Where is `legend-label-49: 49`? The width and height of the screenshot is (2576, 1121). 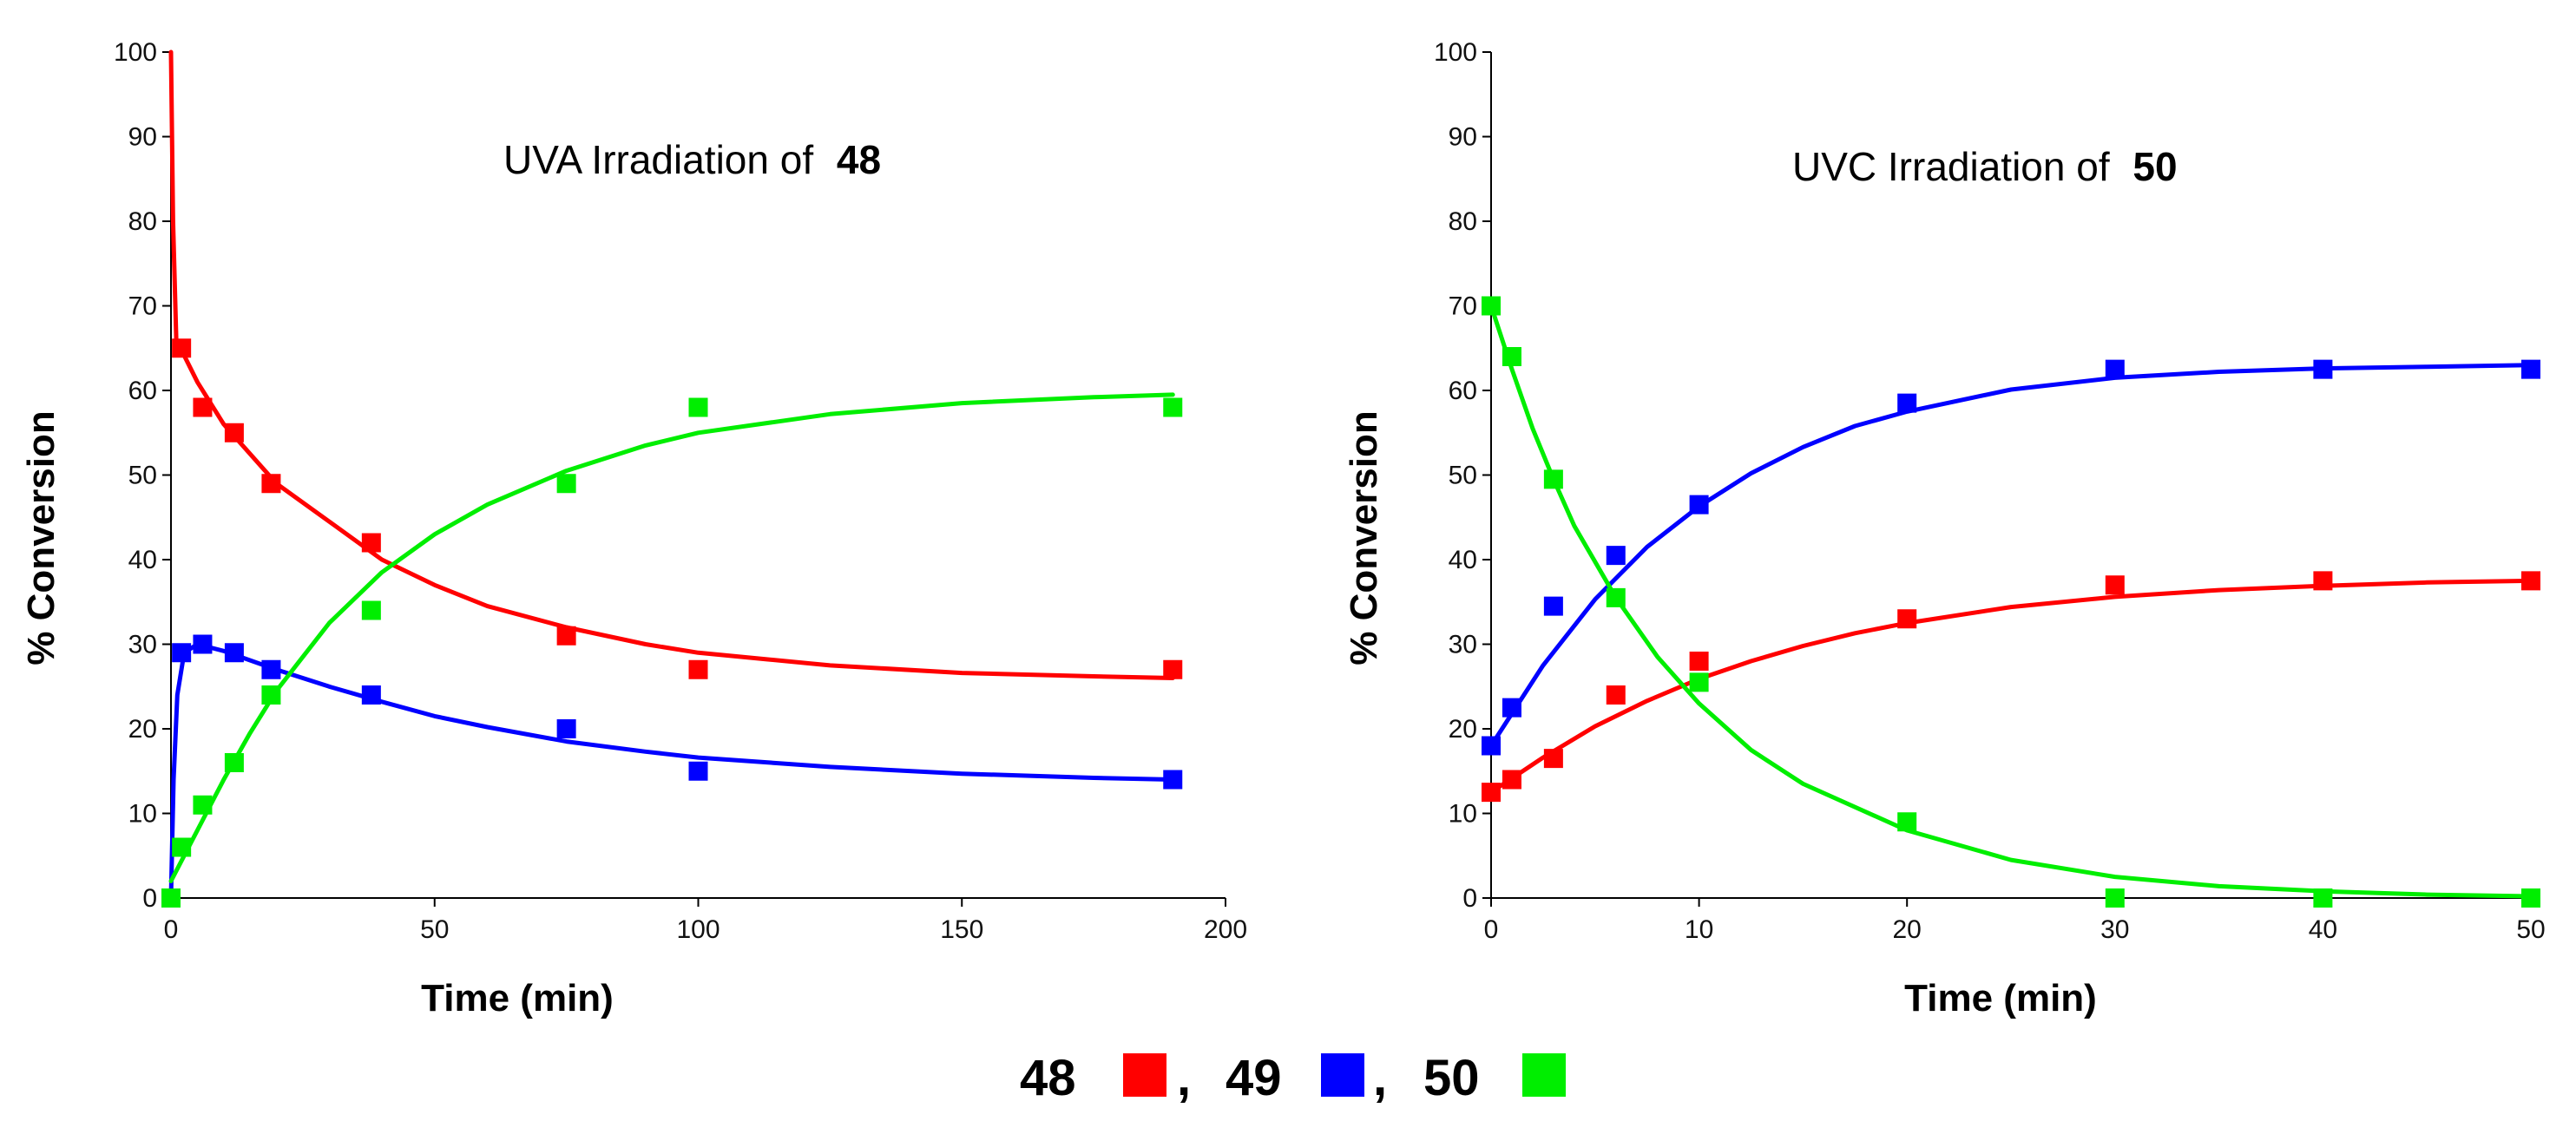
legend-label-49: 49 is located at coordinates (1254, 1078).